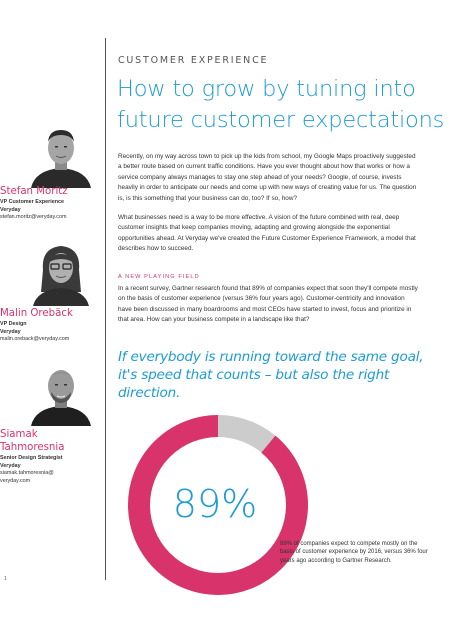 Image resolution: width=452 pixels, height=640 pixels. Describe the element at coordinates (61, 273) in the screenshot. I see `portrait-malin` at that location.